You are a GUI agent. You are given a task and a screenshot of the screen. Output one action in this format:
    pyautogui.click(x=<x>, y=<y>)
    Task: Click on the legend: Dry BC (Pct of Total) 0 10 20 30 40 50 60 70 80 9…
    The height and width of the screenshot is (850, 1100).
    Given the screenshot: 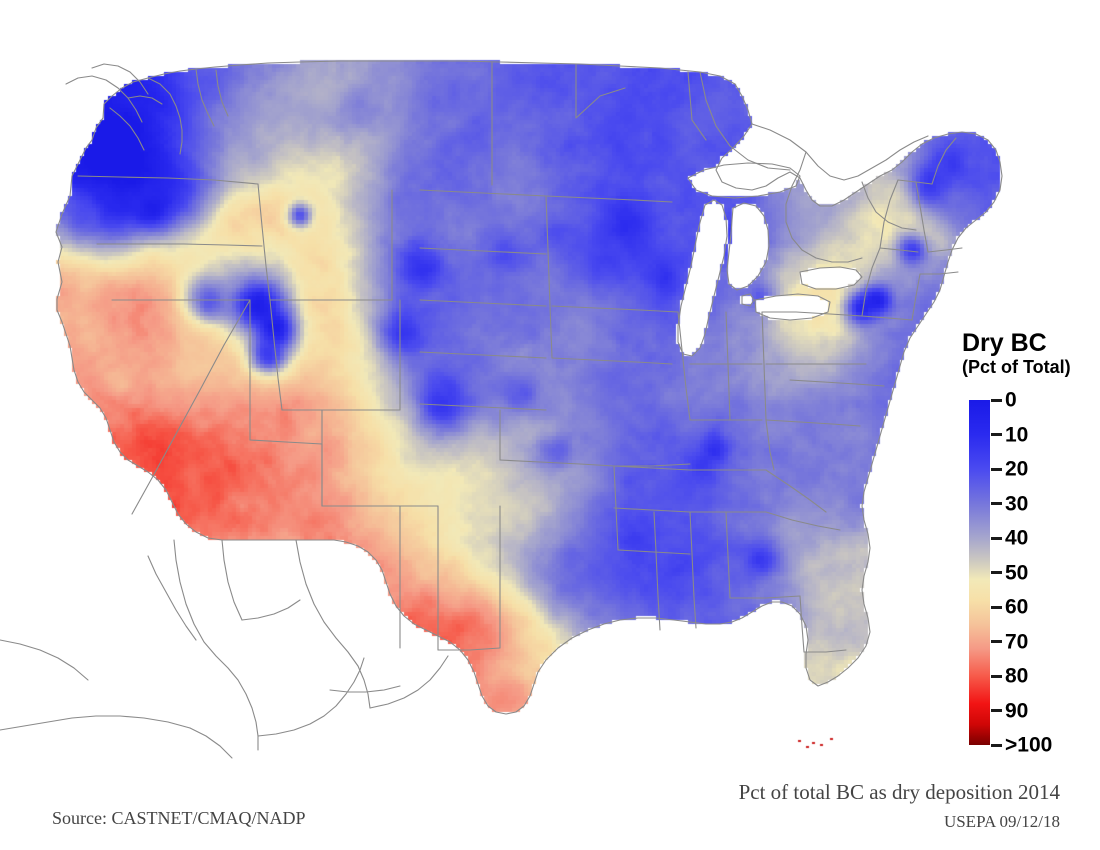 What is the action you would take?
    pyautogui.click(x=1031, y=542)
    